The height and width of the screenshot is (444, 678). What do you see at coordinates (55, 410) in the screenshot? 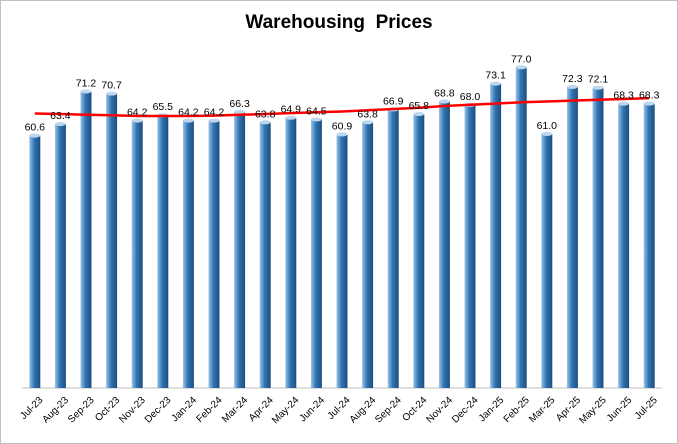
I see `x-tick-label: Aug-23` at bounding box center [55, 410].